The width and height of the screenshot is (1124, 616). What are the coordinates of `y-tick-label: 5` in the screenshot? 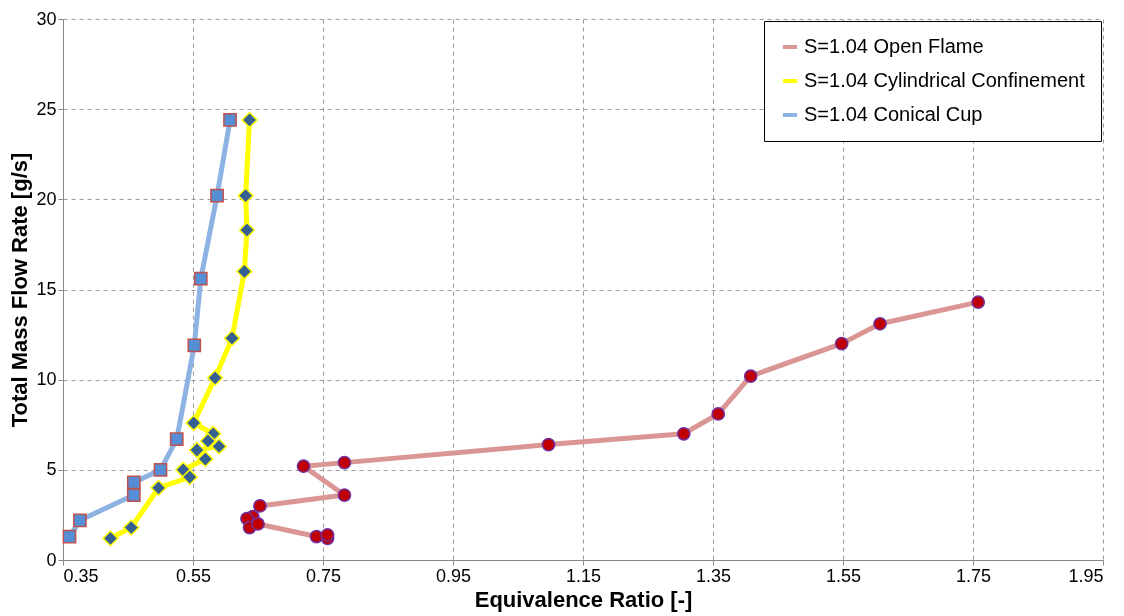 It's located at (51, 469).